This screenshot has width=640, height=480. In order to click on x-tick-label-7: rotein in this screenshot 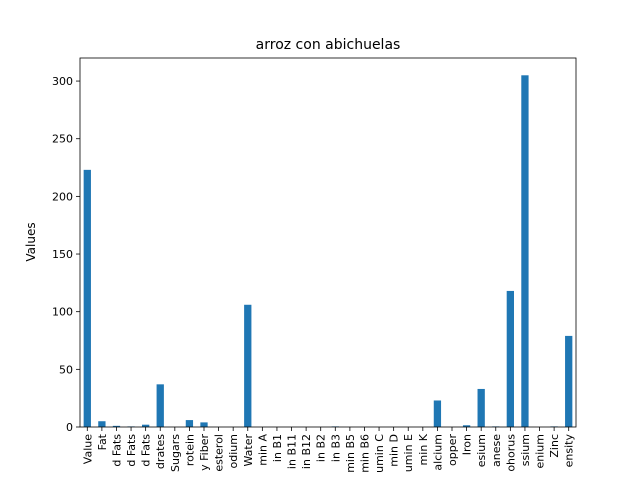, I will do `click(189, 450)`.